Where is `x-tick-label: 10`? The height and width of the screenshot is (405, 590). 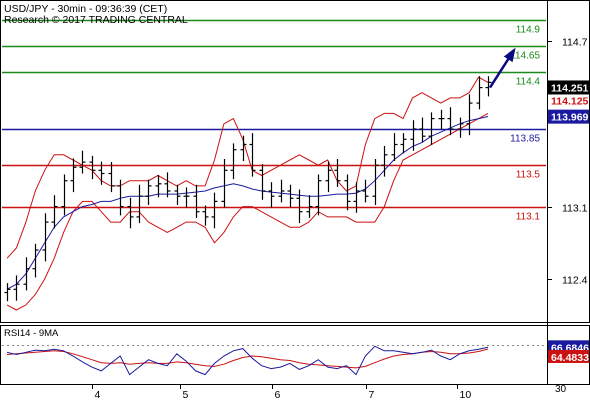 x-tick-label: 10 is located at coordinates (466, 394).